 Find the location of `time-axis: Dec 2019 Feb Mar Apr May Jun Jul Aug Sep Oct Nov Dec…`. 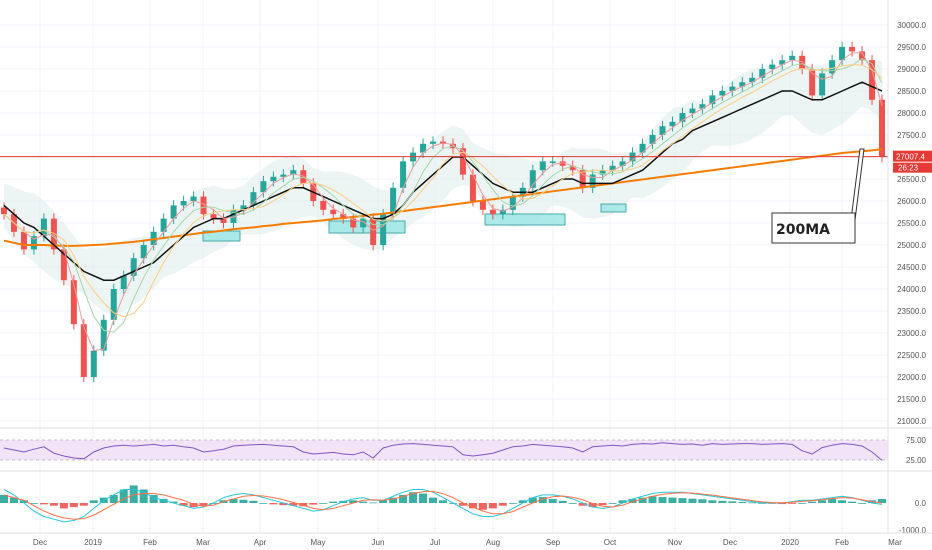

time-axis: Dec 2019 Feb Mar Apr May Jun Jul Aug Sep Oct Nov Dec… is located at coordinates (467, 542).